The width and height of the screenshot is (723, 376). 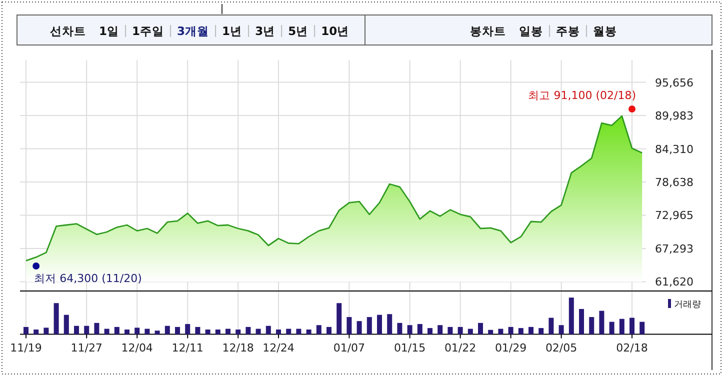 I want to click on text: 봉차트, so click(x=488, y=31).